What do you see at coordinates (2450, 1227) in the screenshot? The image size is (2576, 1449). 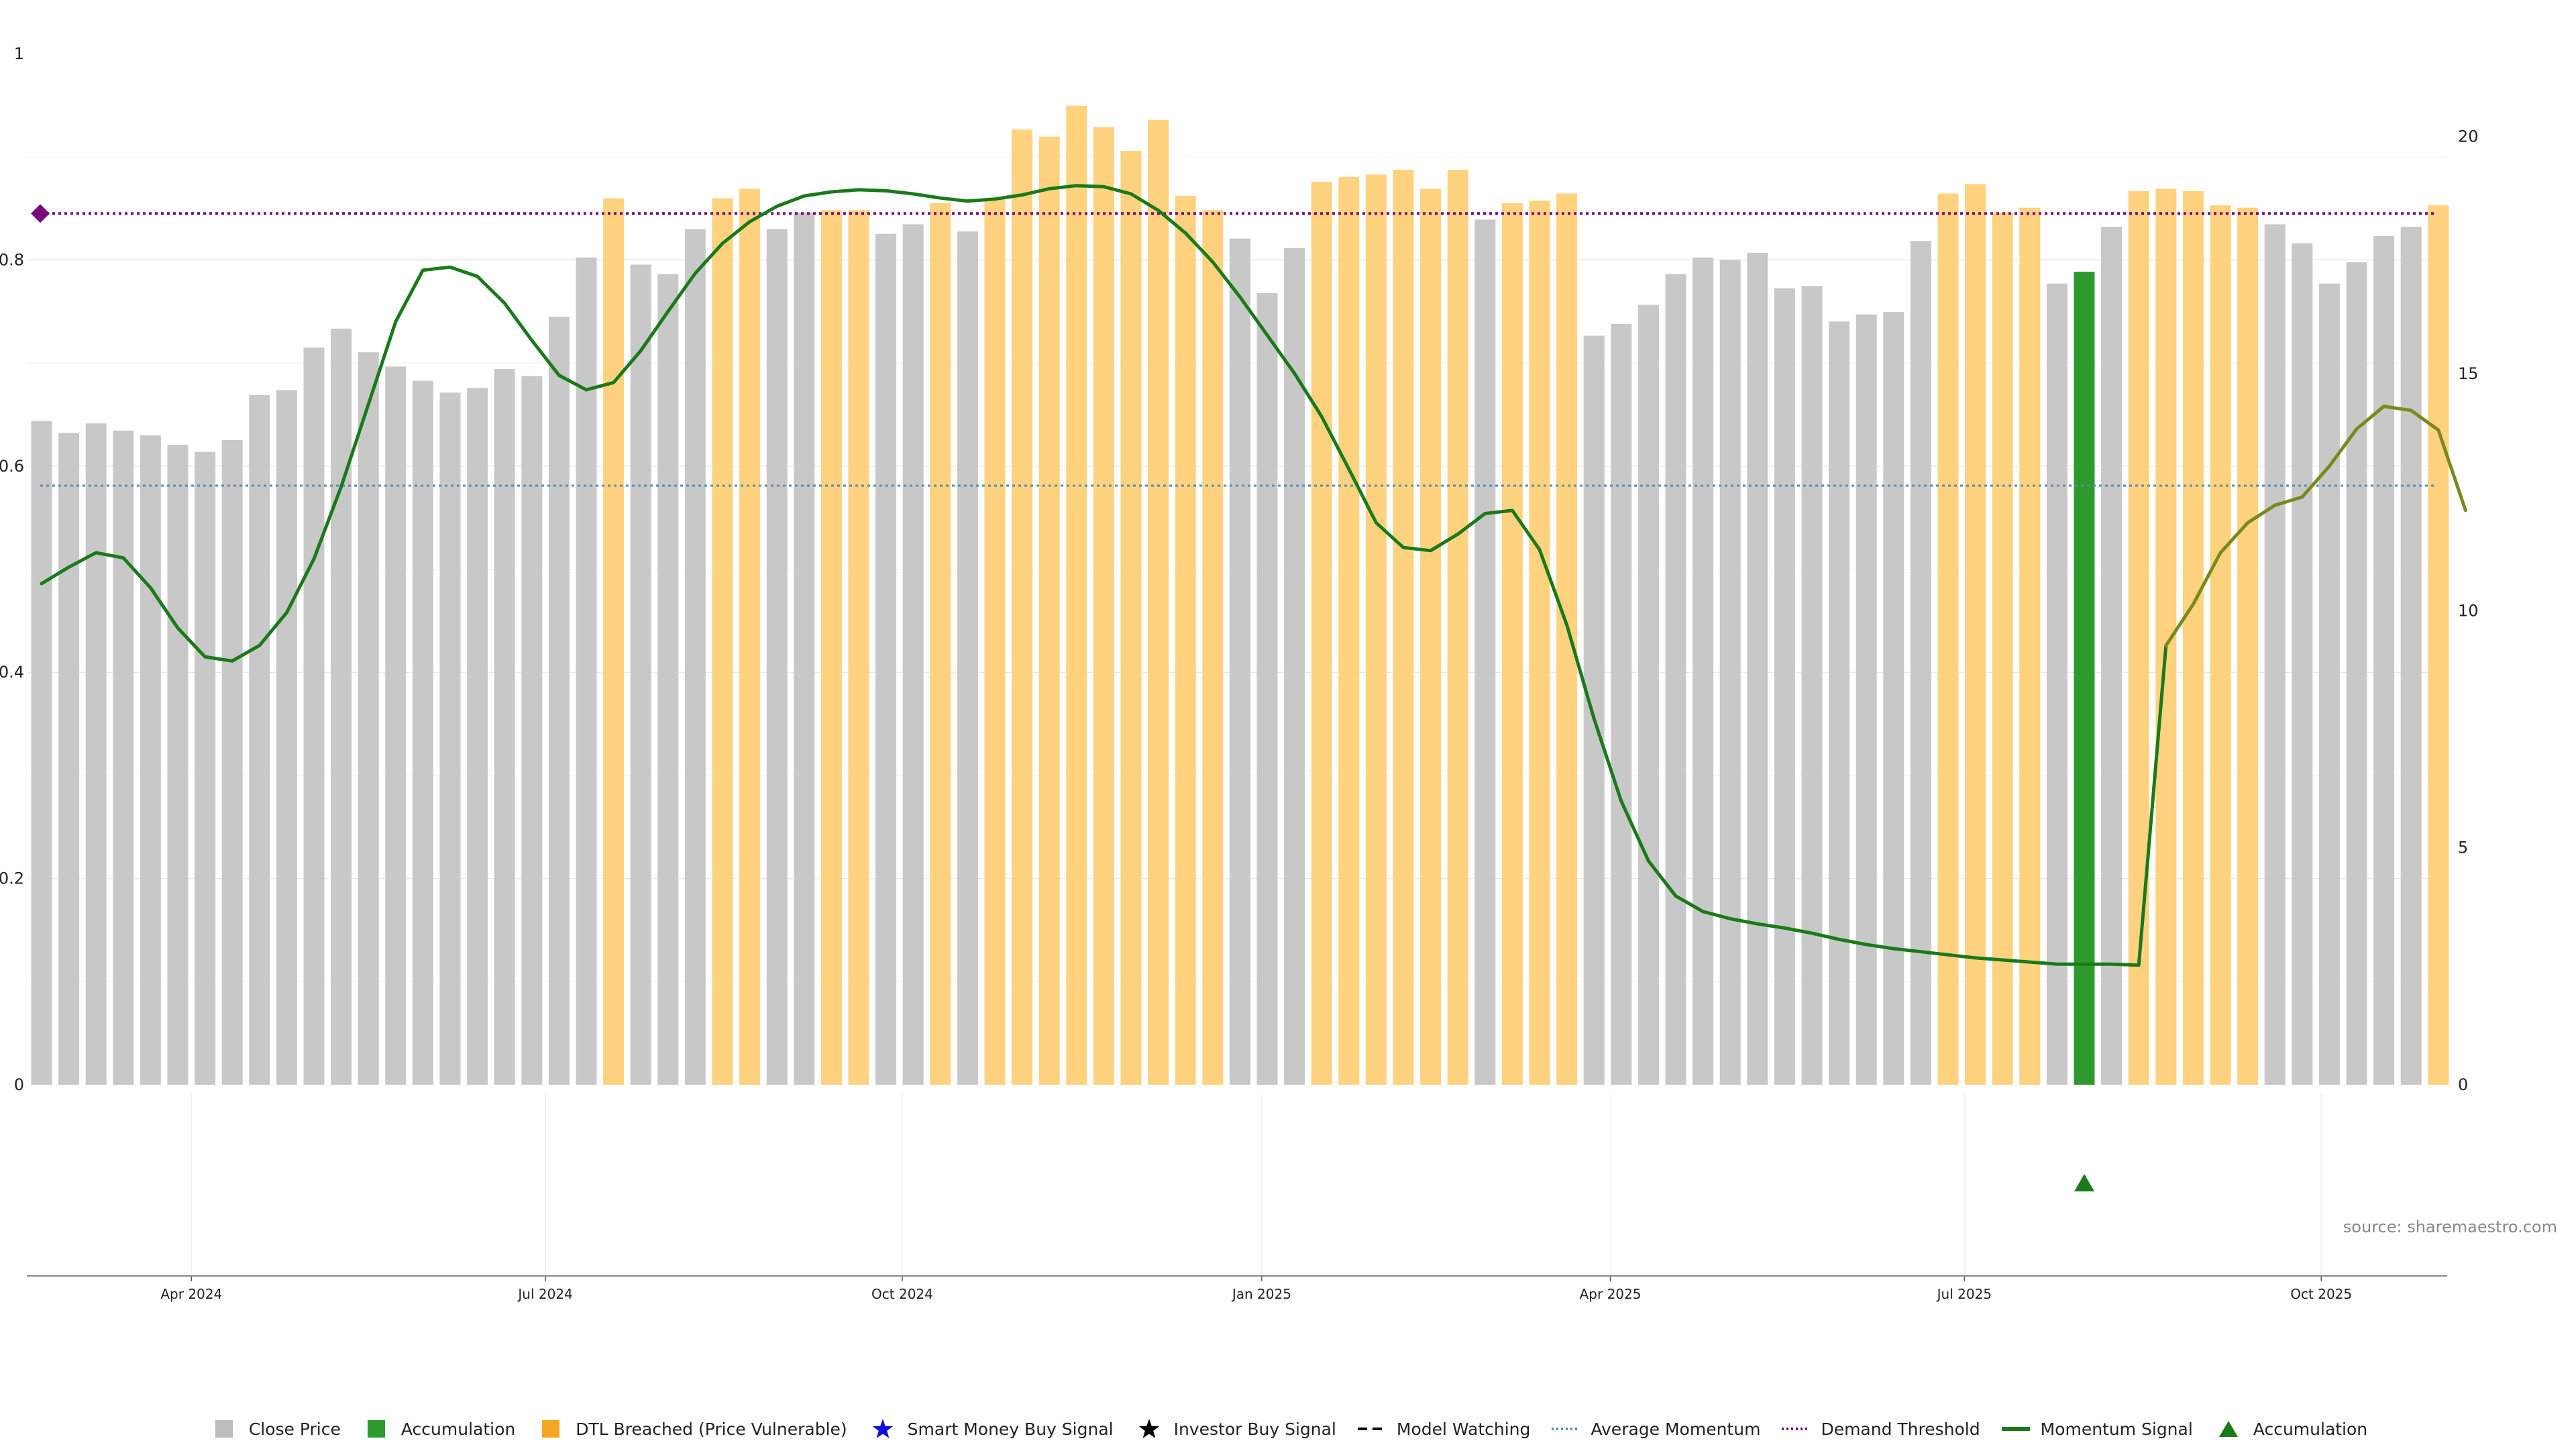 I see `source-credit: source: sharemaestro.com` at bounding box center [2450, 1227].